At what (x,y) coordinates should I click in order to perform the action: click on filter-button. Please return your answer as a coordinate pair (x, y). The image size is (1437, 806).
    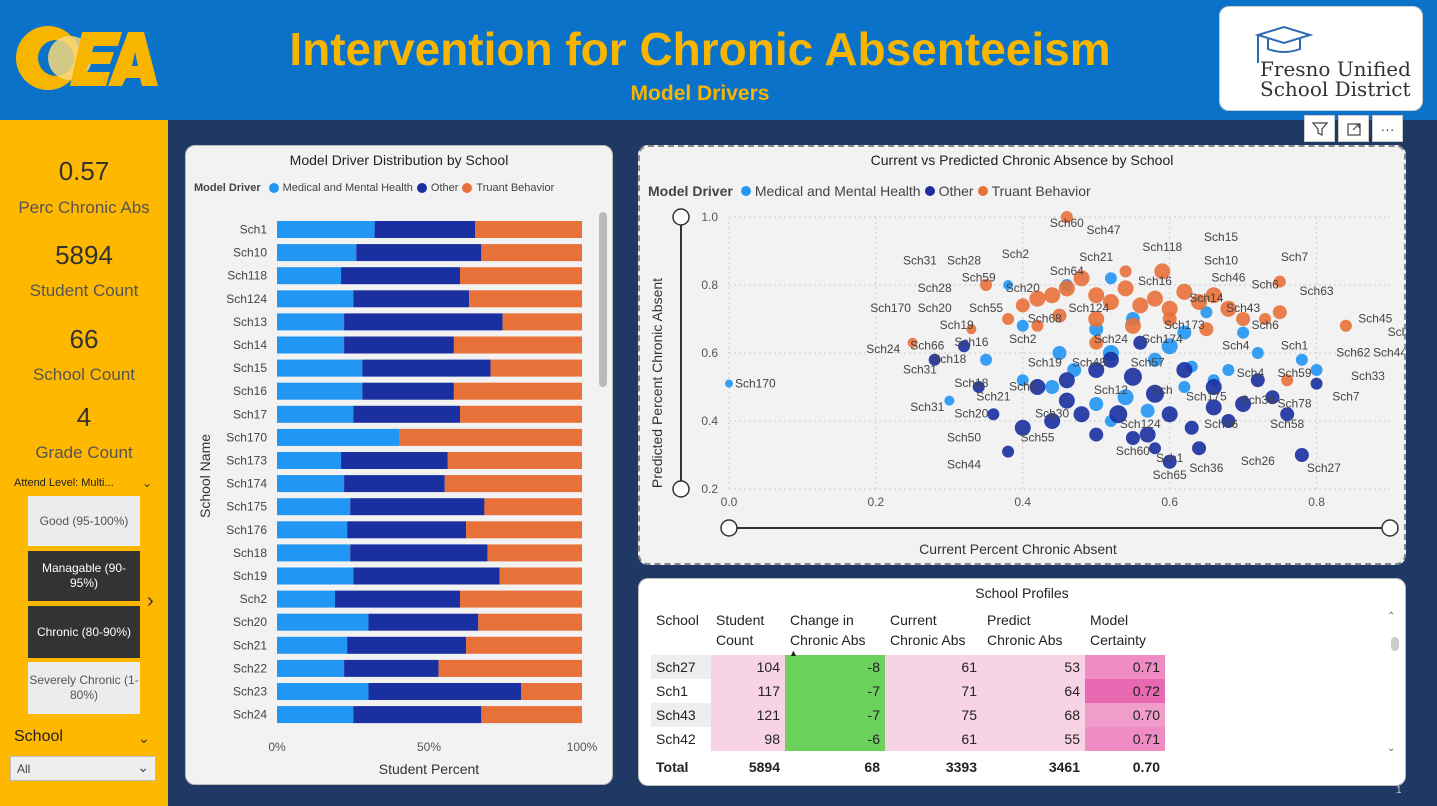
    Looking at the image, I should click on (1319, 128).